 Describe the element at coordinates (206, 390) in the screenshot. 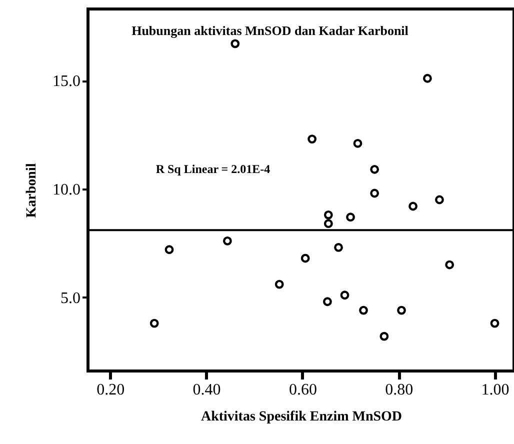

I see `x-tick-label: 0.40` at that location.